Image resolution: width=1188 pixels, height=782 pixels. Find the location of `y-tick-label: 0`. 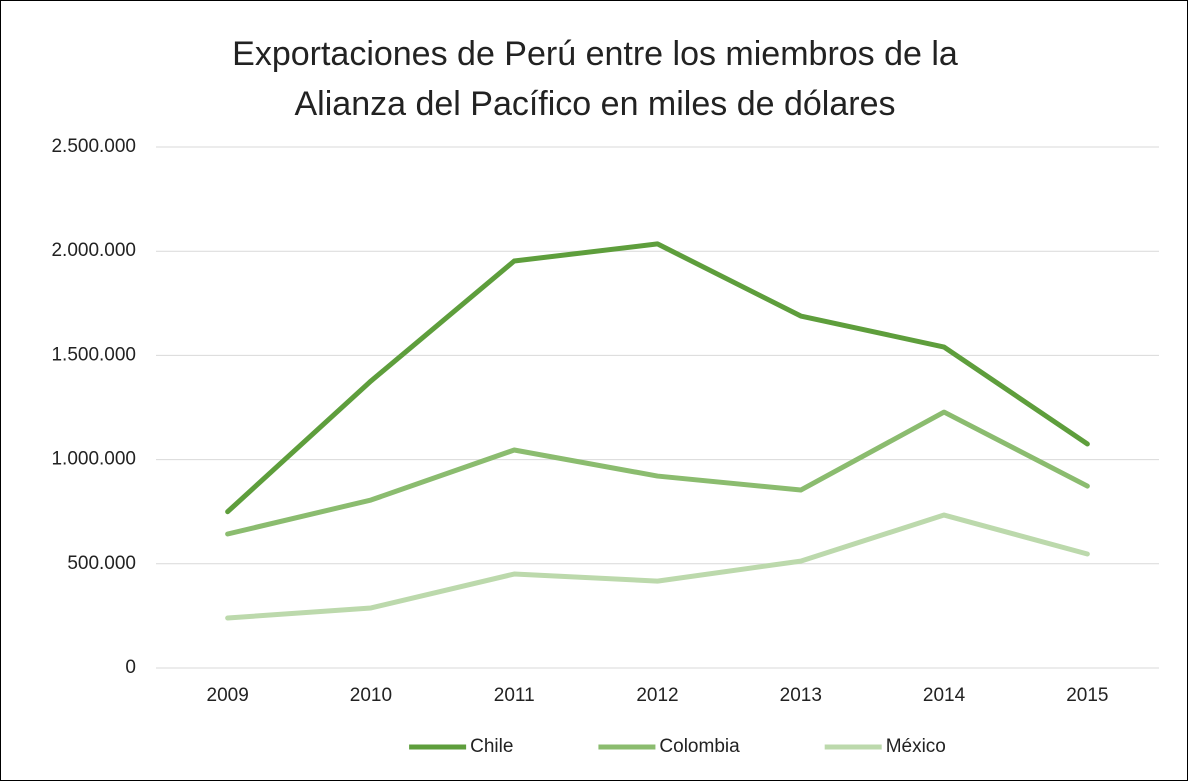

y-tick-label: 0 is located at coordinates (130, 667).